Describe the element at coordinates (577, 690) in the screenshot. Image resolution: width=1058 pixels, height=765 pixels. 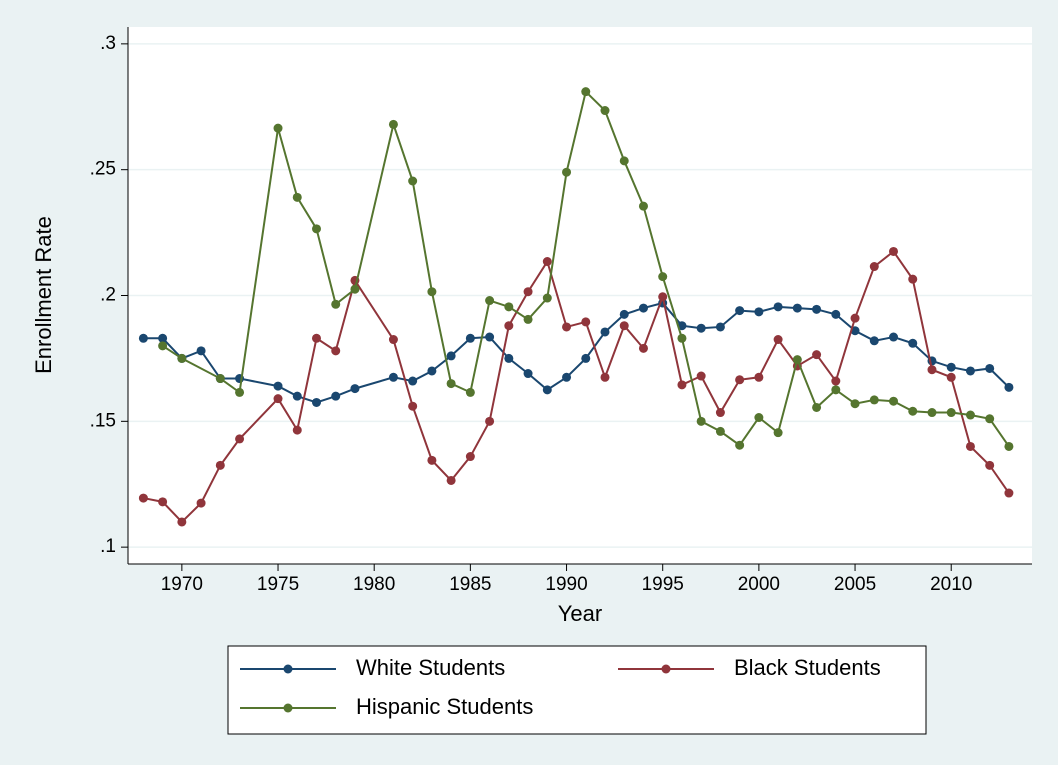
I see `legend` at that location.